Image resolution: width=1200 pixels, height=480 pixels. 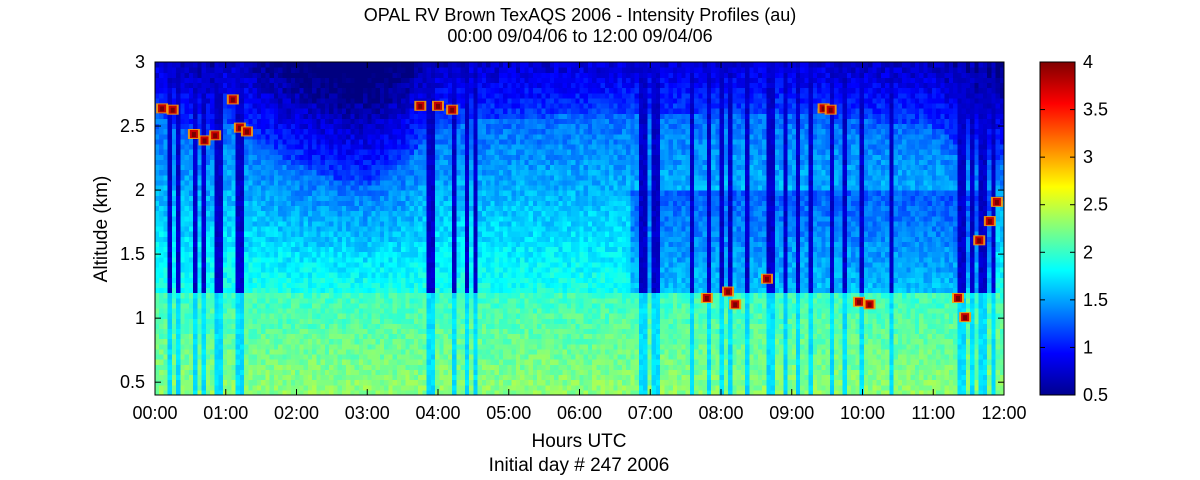 I want to click on colorbar-tick-label: 3, so click(x=1088, y=157).